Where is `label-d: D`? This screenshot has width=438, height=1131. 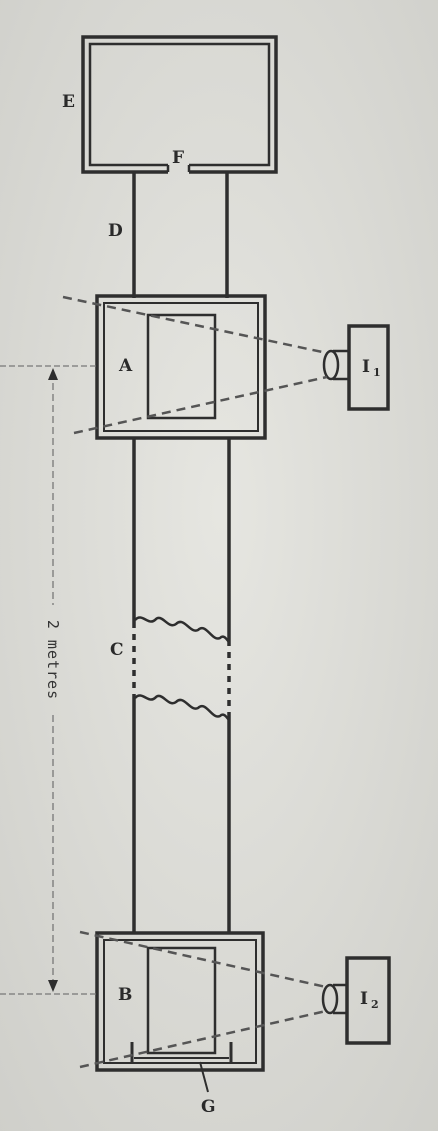 label-d: D is located at coordinates (115, 231).